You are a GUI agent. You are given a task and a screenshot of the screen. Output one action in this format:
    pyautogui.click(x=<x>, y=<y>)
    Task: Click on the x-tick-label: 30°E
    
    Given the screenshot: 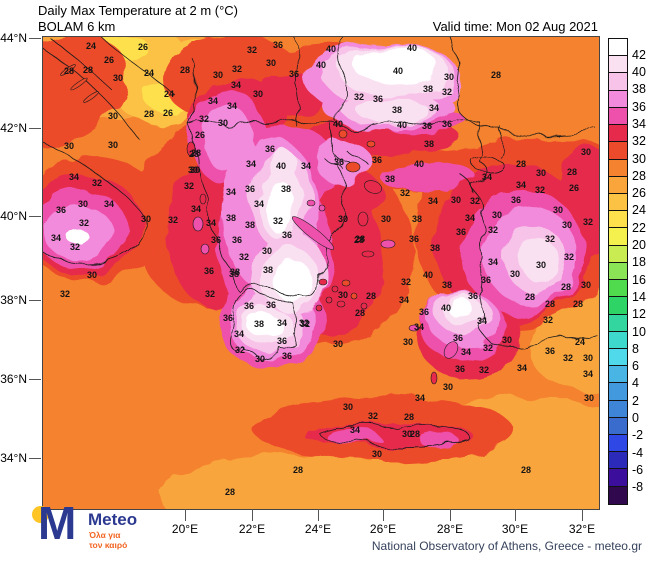 What is the action you would take?
    pyautogui.click(x=515, y=529)
    